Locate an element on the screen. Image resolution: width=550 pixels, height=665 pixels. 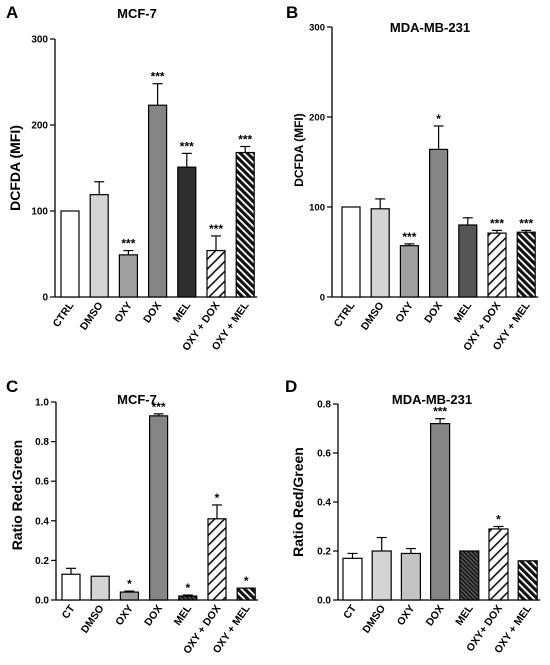
panel-letter: D is located at coordinates (291, 386).